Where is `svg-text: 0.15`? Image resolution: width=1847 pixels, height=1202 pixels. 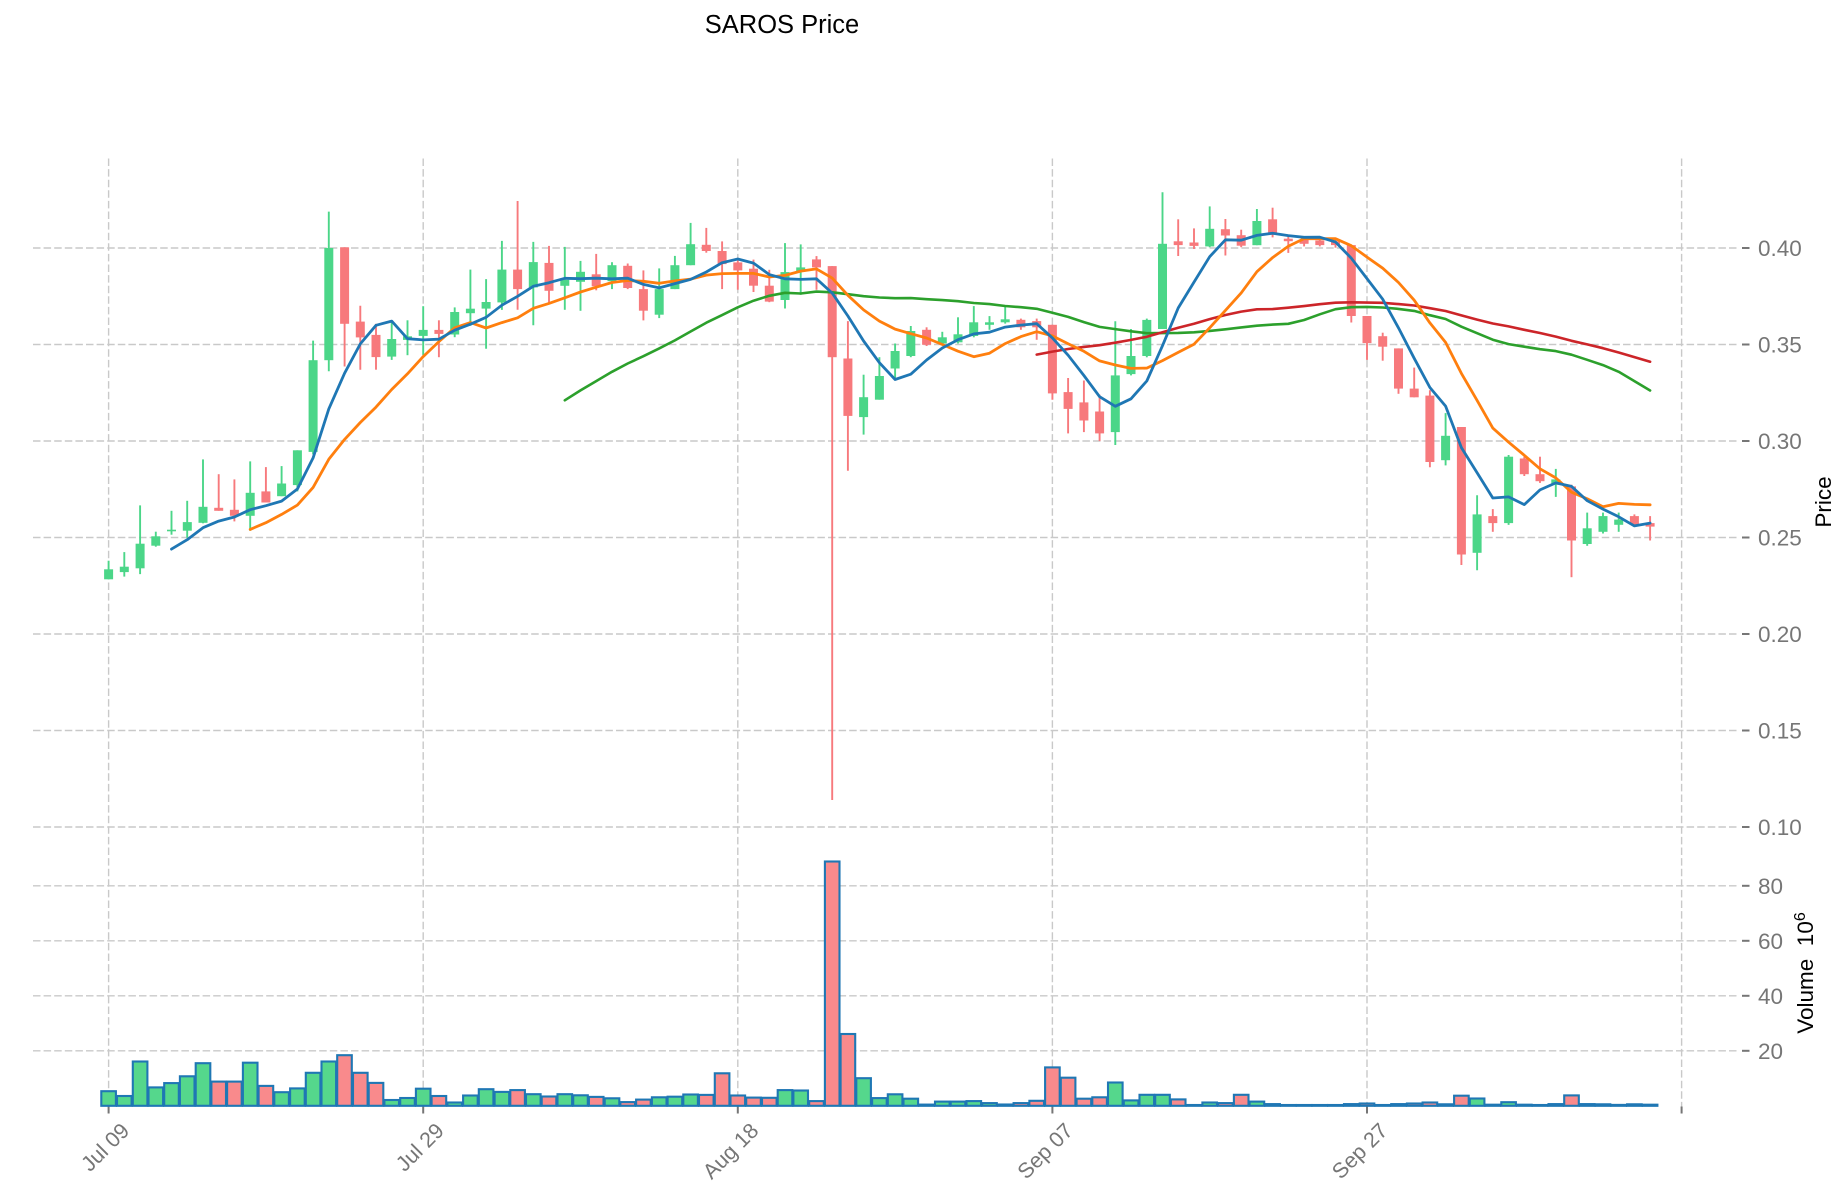 svg-text: 0.15 is located at coordinates (1780, 731).